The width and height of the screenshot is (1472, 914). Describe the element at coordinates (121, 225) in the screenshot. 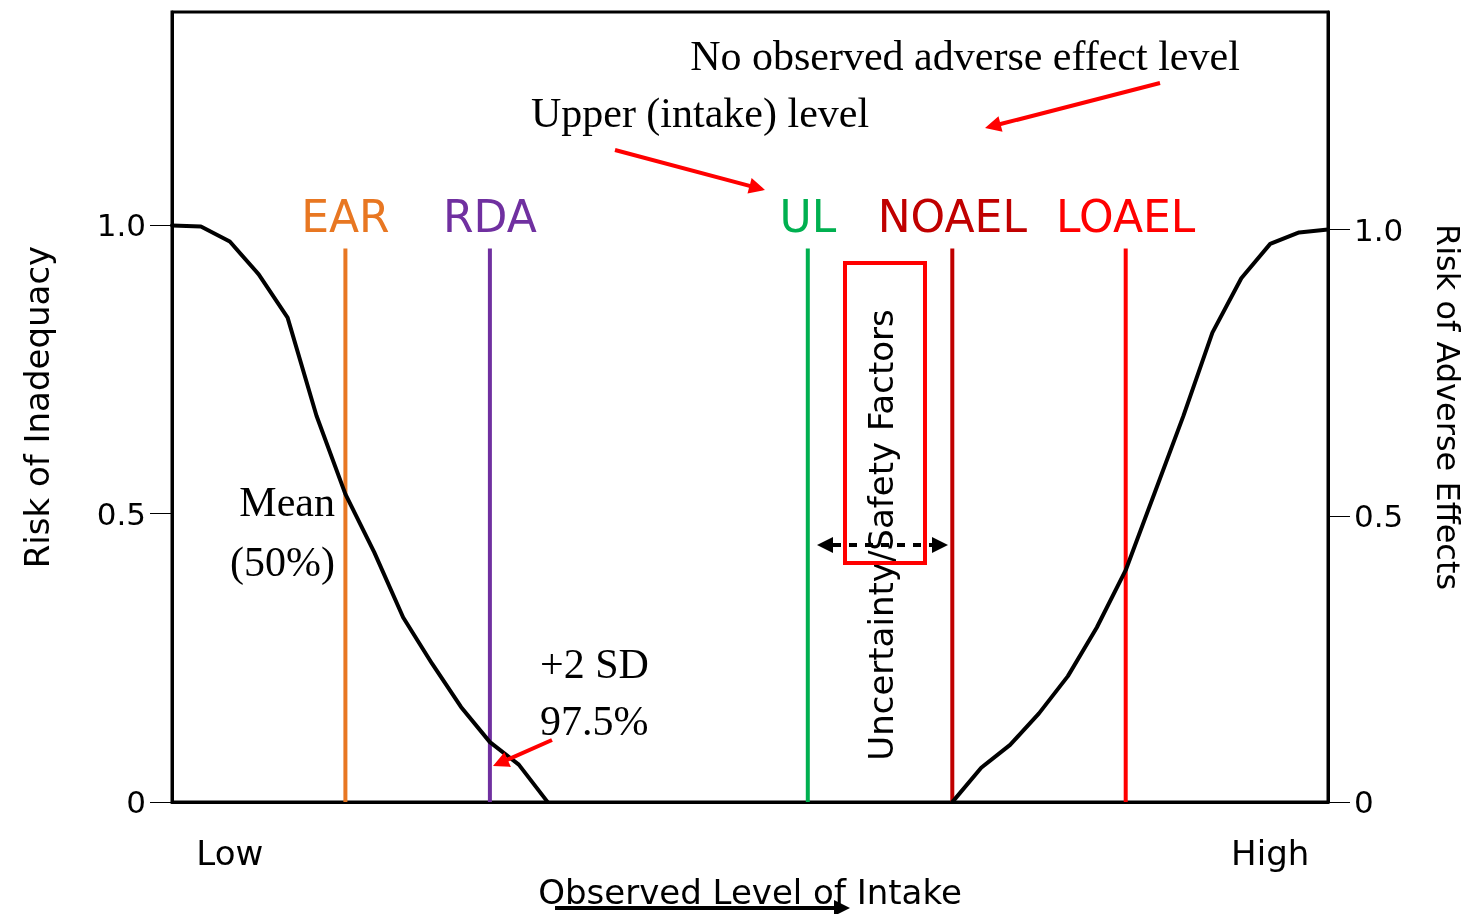

I see `y-tick-label: 1.0` at that location.